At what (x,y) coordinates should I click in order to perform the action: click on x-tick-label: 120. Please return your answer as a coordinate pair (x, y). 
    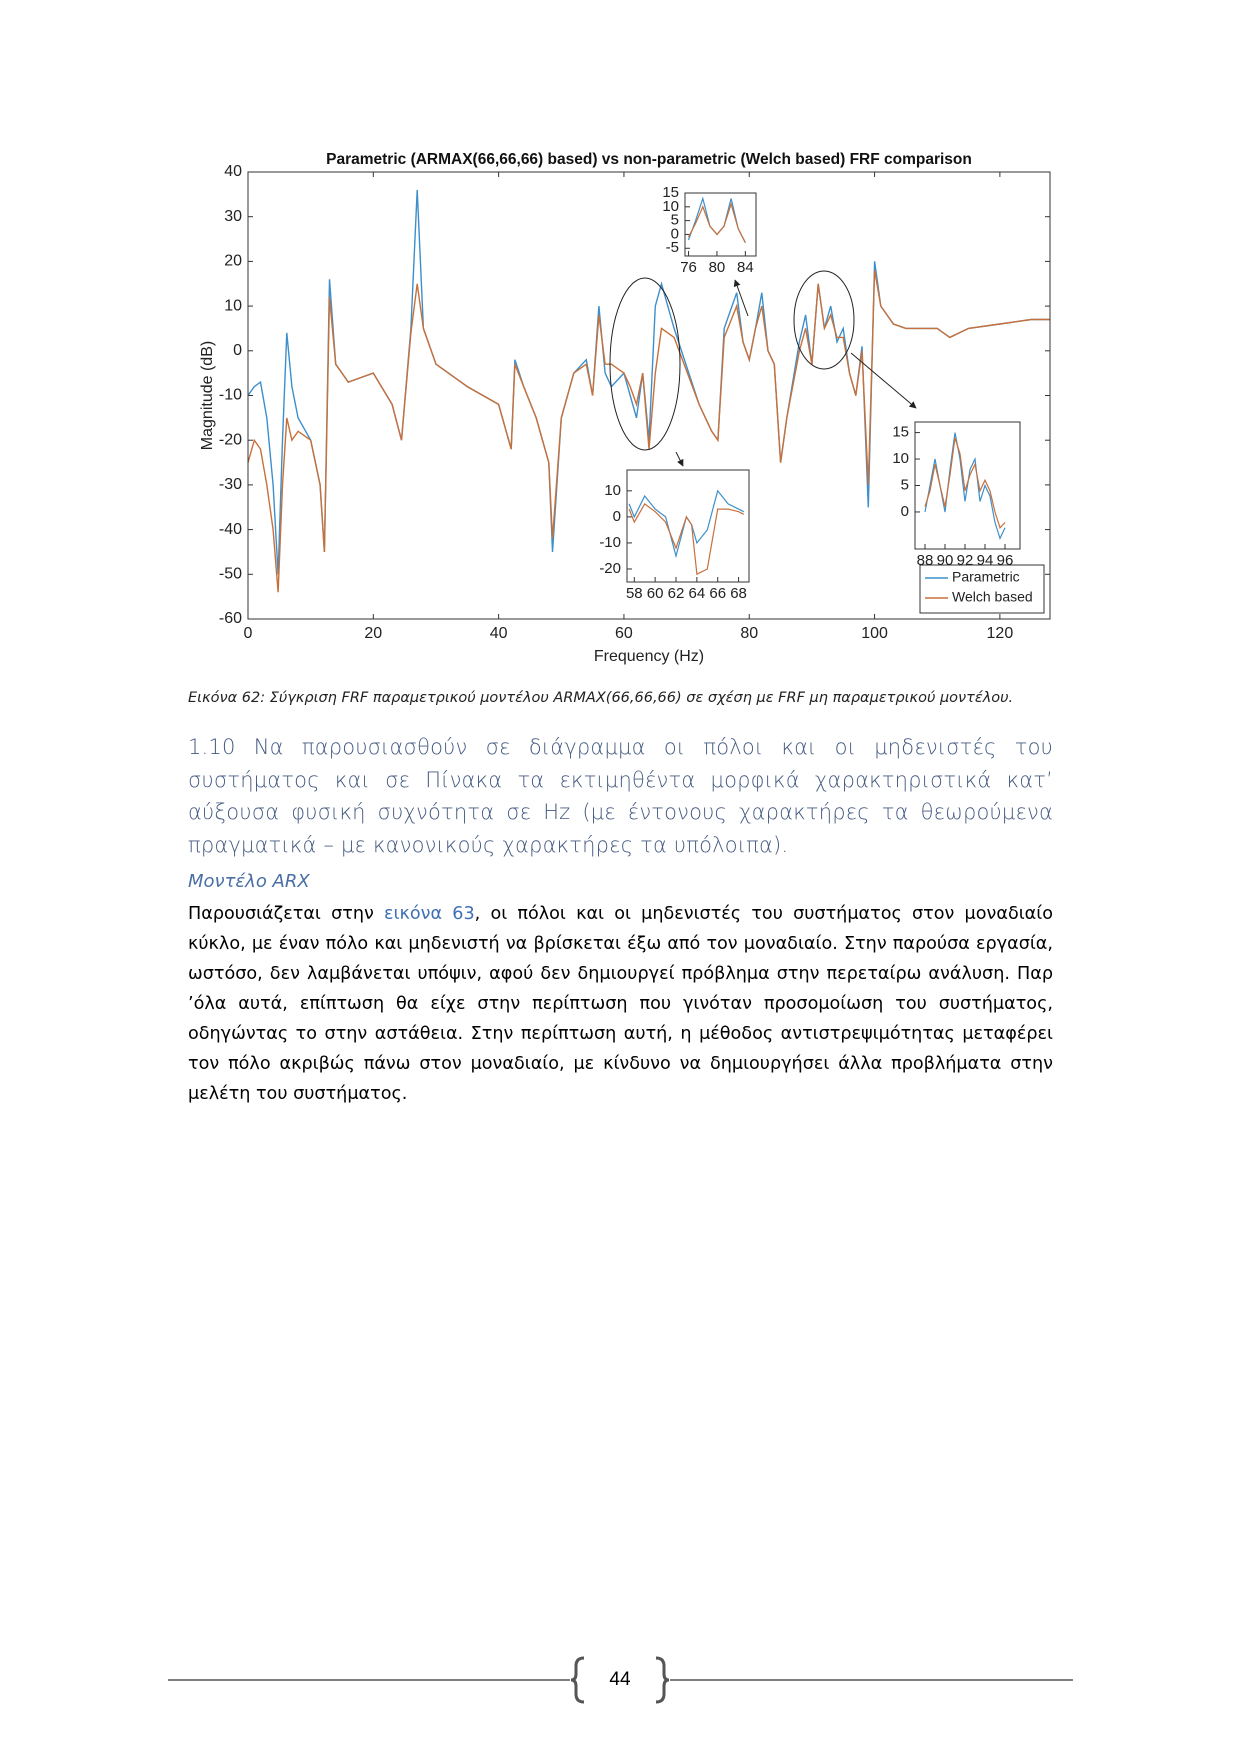
    Looking at the image, I should click on (1000, 633).